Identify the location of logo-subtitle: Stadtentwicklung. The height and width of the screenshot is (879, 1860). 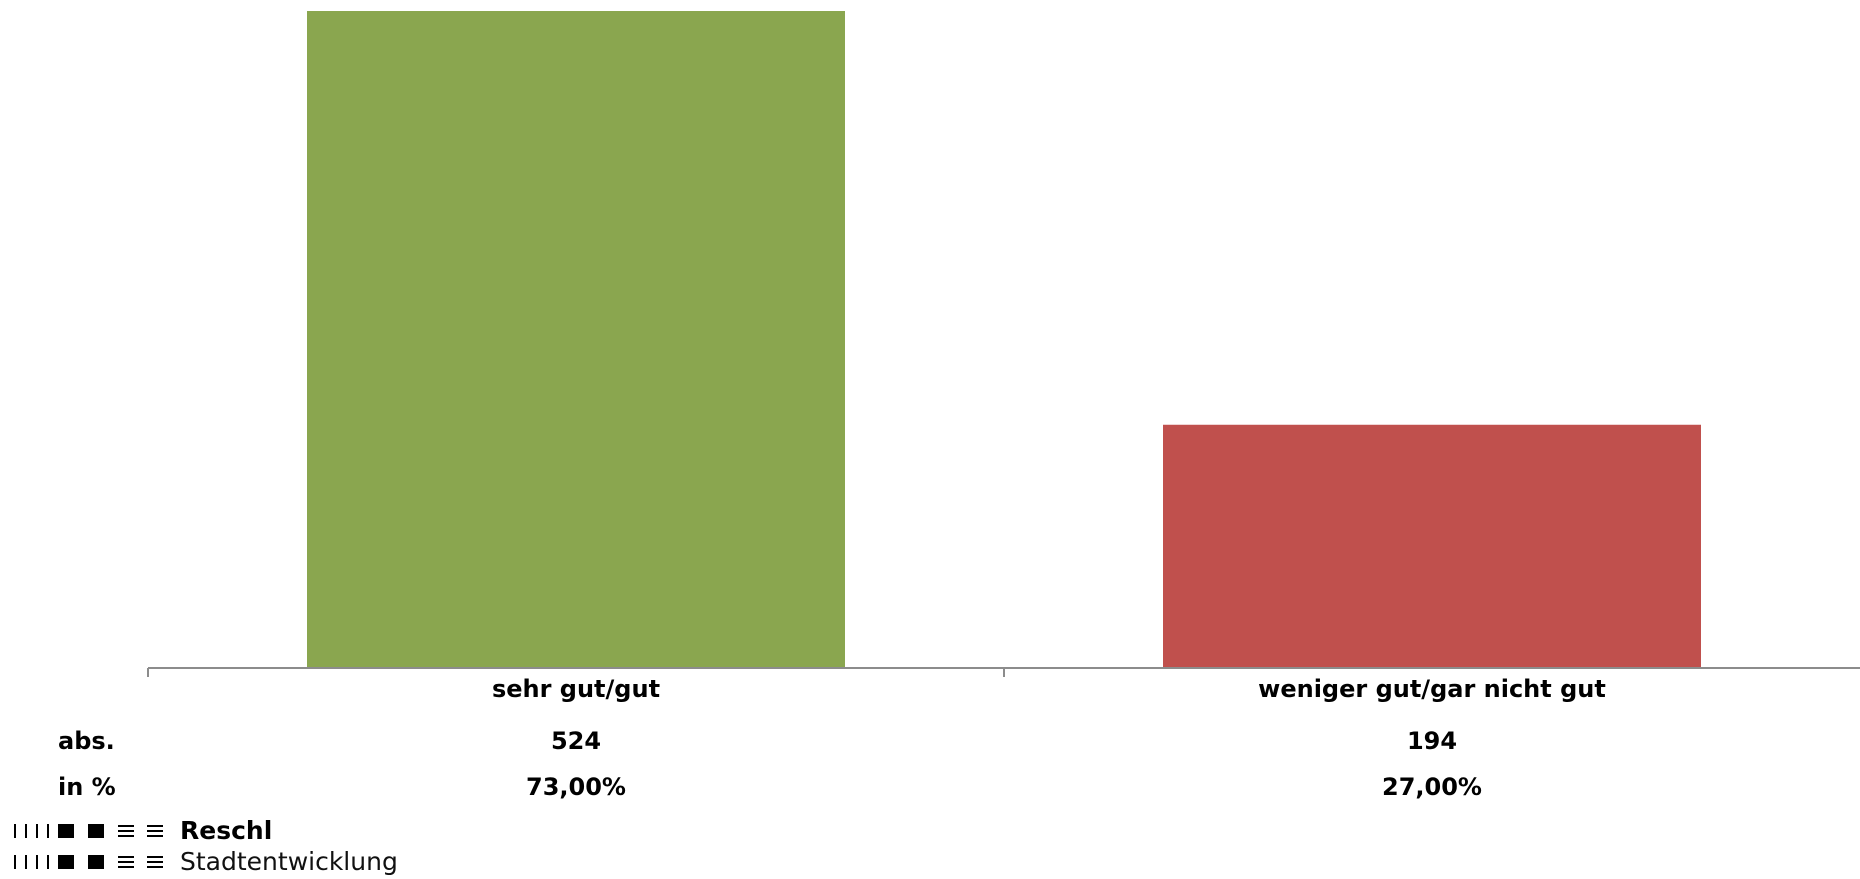
(289, 861).